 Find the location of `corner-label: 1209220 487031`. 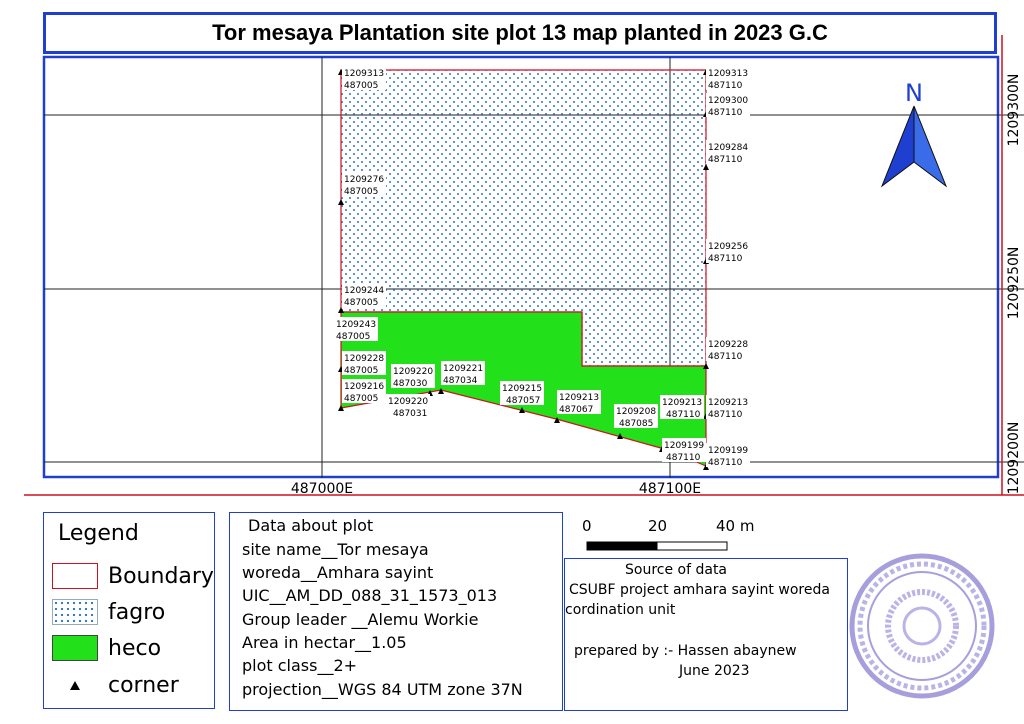

corner-label: 1209220 487031 is located at coordinates (408, 406).